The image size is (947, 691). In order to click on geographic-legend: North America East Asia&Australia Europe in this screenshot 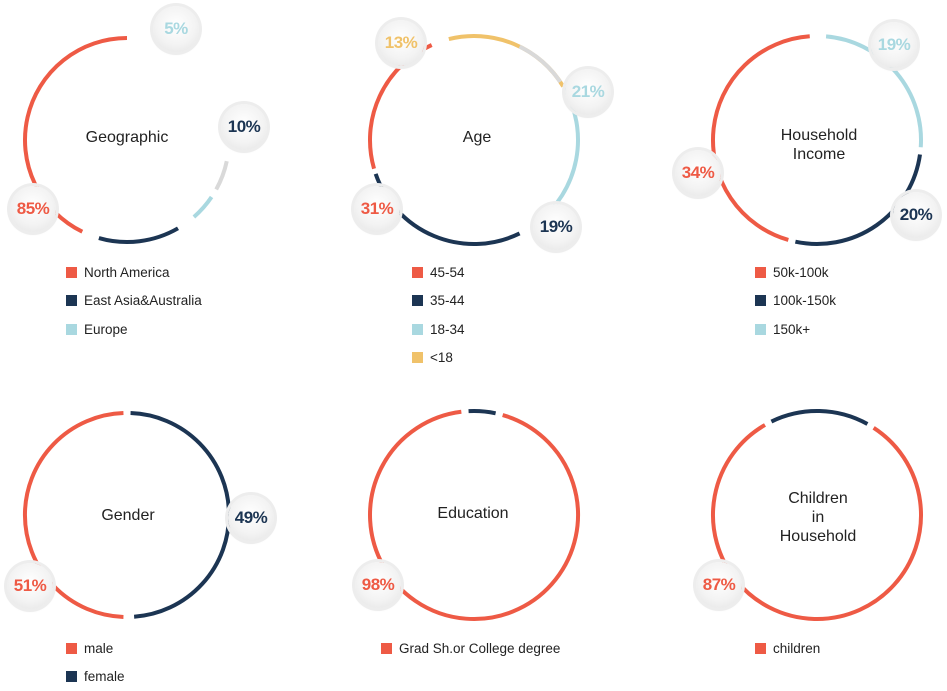, I will do `click(134, 301)`.